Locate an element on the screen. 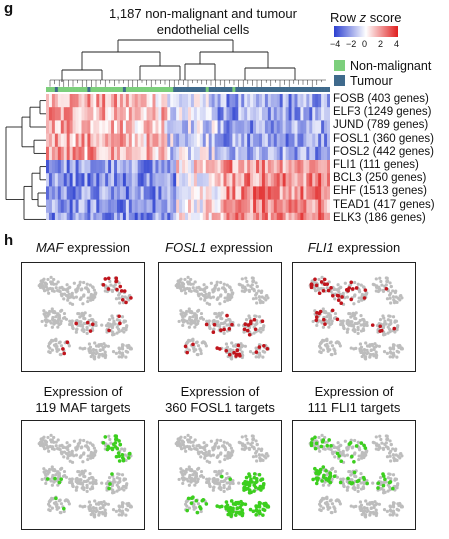 The image size is (449, 539). row-label: FLI1 (111 genes) is located at coordinates (376, 165).